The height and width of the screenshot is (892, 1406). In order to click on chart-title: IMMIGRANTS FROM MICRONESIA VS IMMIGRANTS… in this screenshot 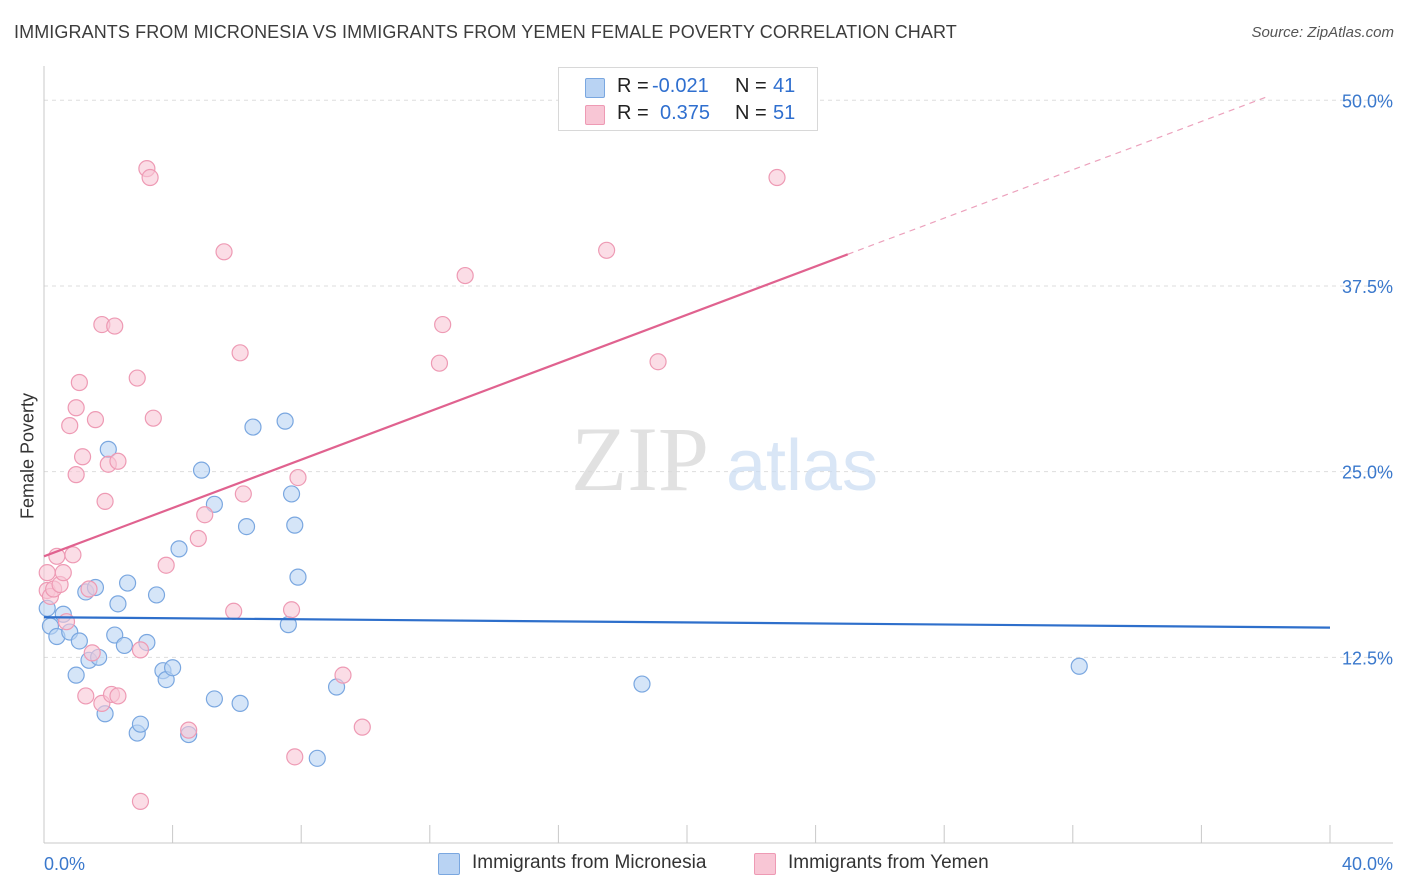, I will do `click(485, 32)`.